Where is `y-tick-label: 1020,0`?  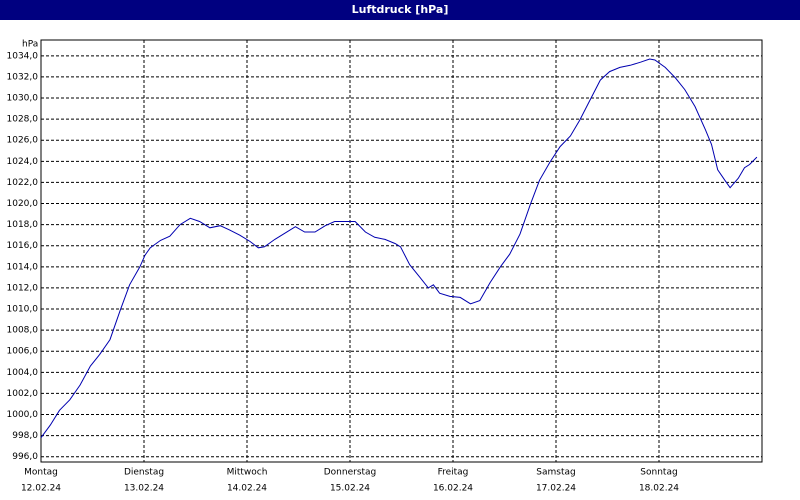 y-tick-label: 1020,0 is located at coordinates (23, 204).